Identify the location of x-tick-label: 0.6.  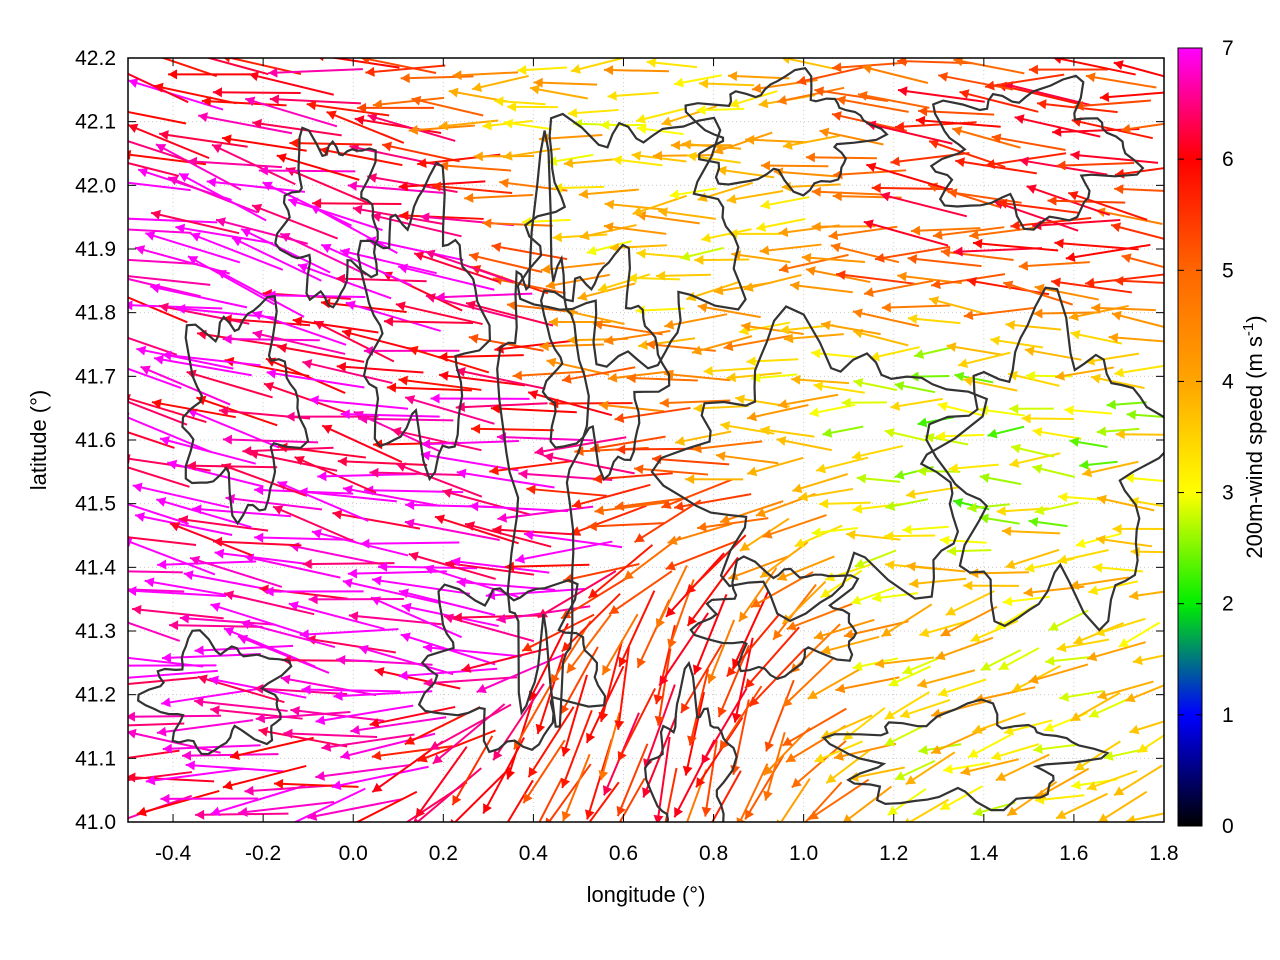
(623, 853).